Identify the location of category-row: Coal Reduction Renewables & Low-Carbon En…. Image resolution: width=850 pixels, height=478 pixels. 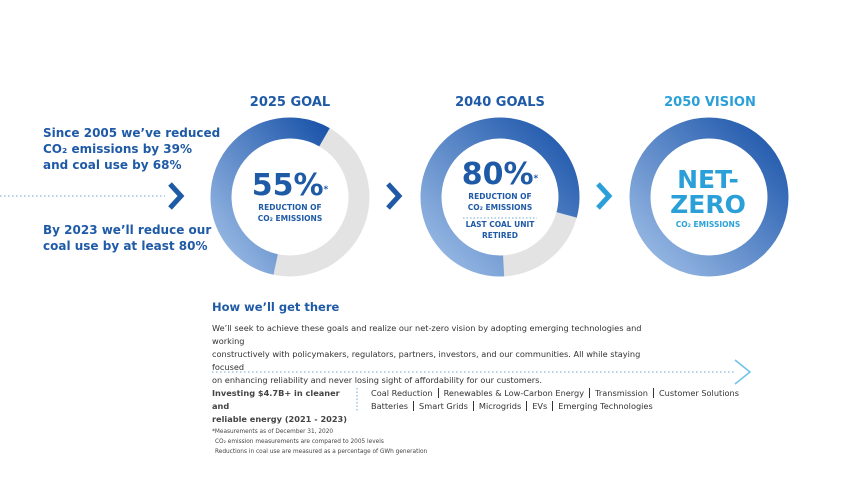
(557, 393).